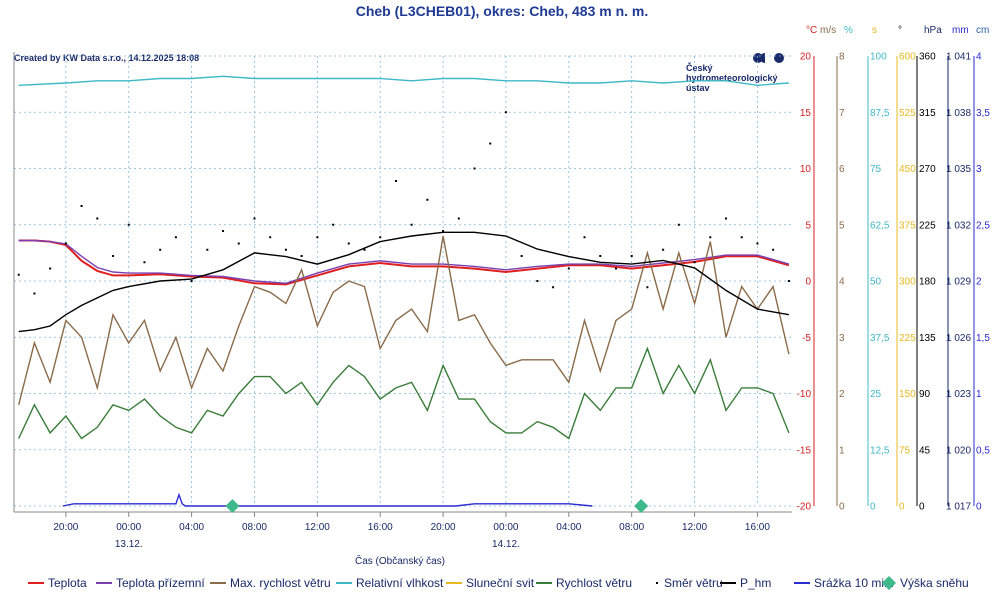 The width and height of the screenshot is (1000, 600). I want to click on axis-unit-label: °, so click(900, 30).